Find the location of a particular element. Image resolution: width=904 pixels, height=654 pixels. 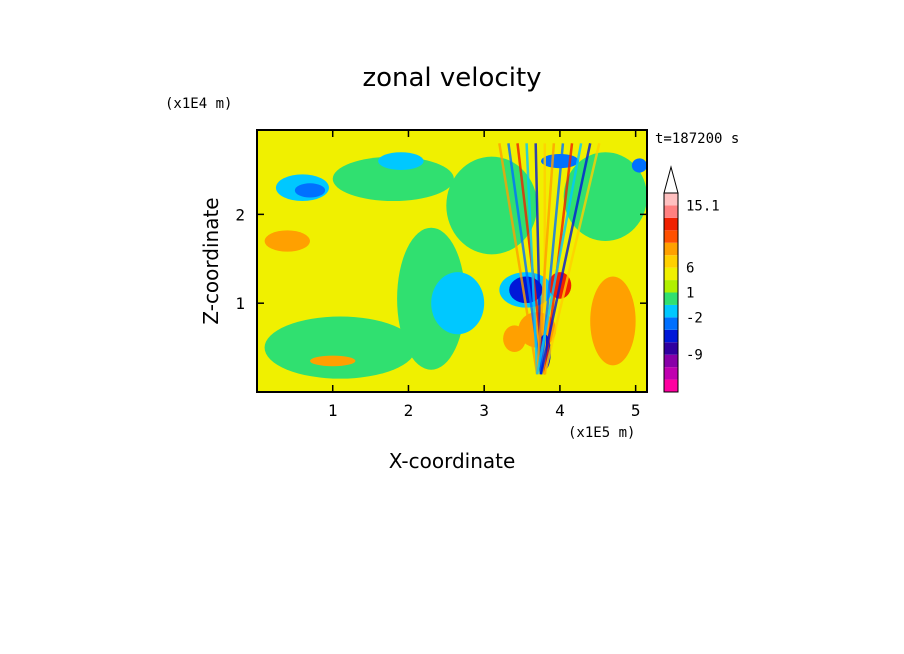

colorbar-tick-label: 6 is located at coordinates (690, 269).